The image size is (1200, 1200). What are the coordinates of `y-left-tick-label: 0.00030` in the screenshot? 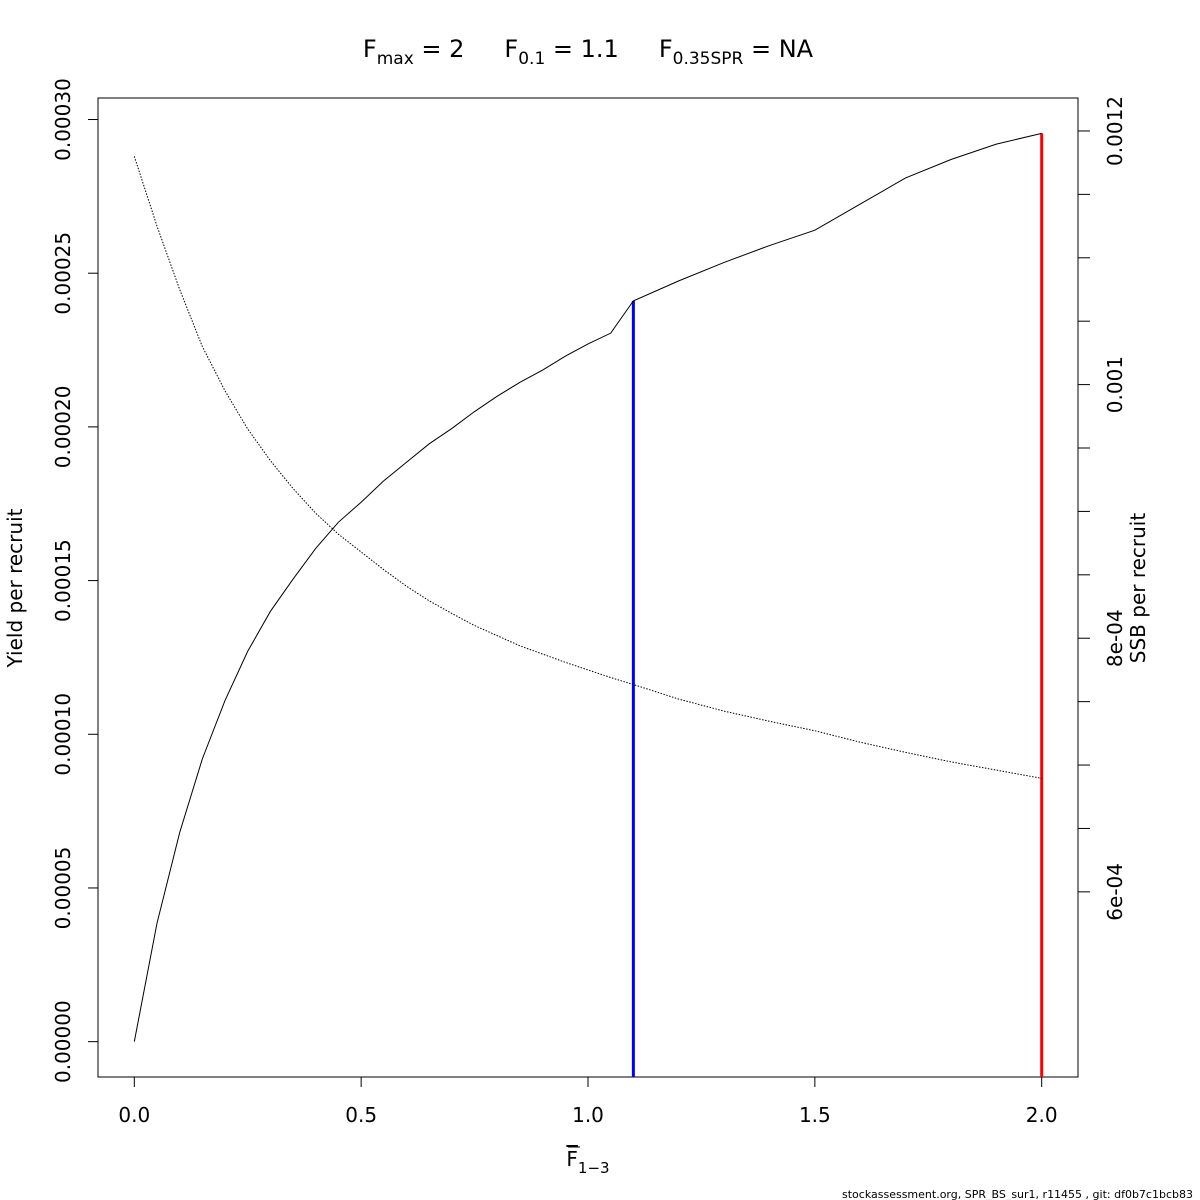 It's located at (63, 119).